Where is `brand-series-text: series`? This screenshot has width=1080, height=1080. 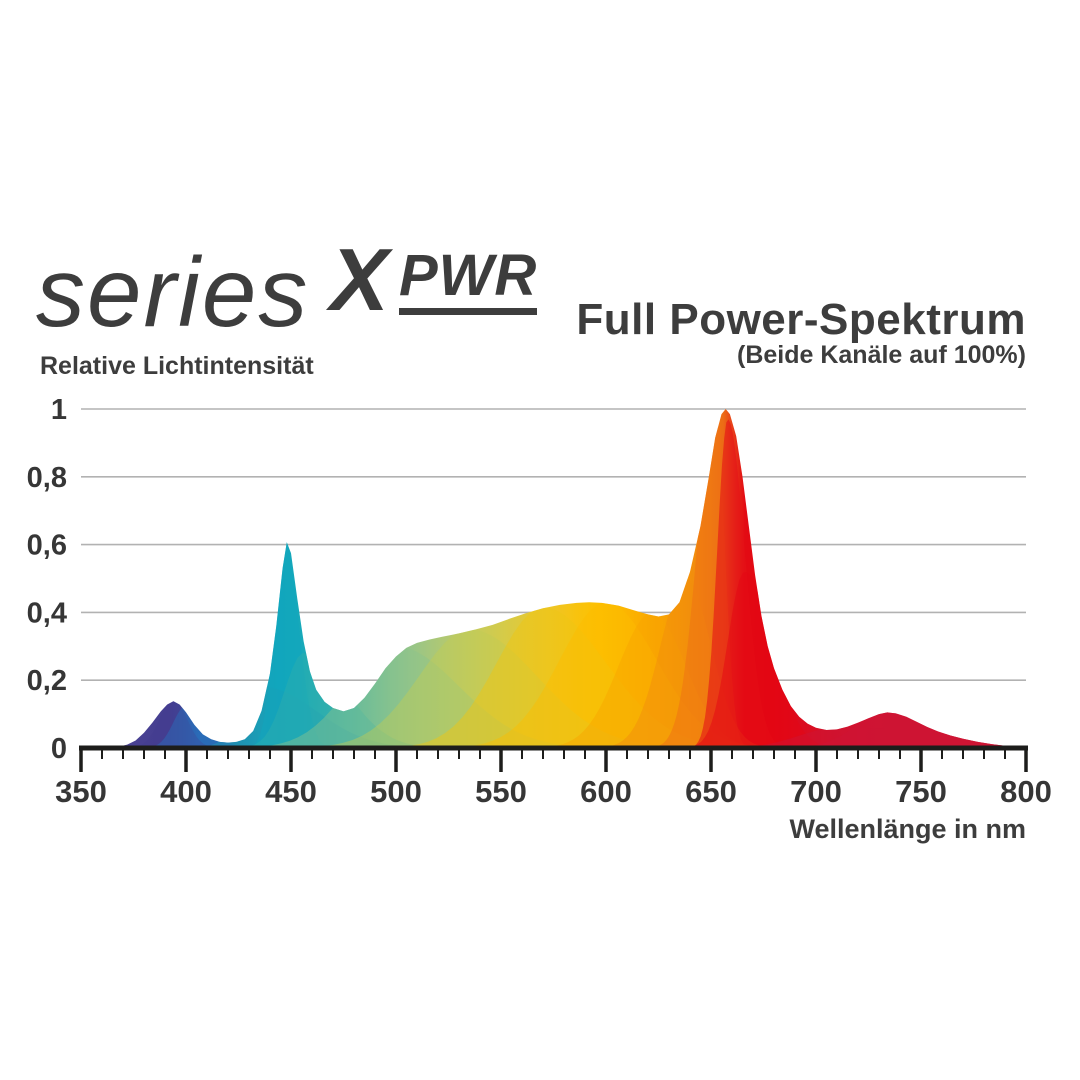 brand-series-text: series is located at coordinates (173, 292).